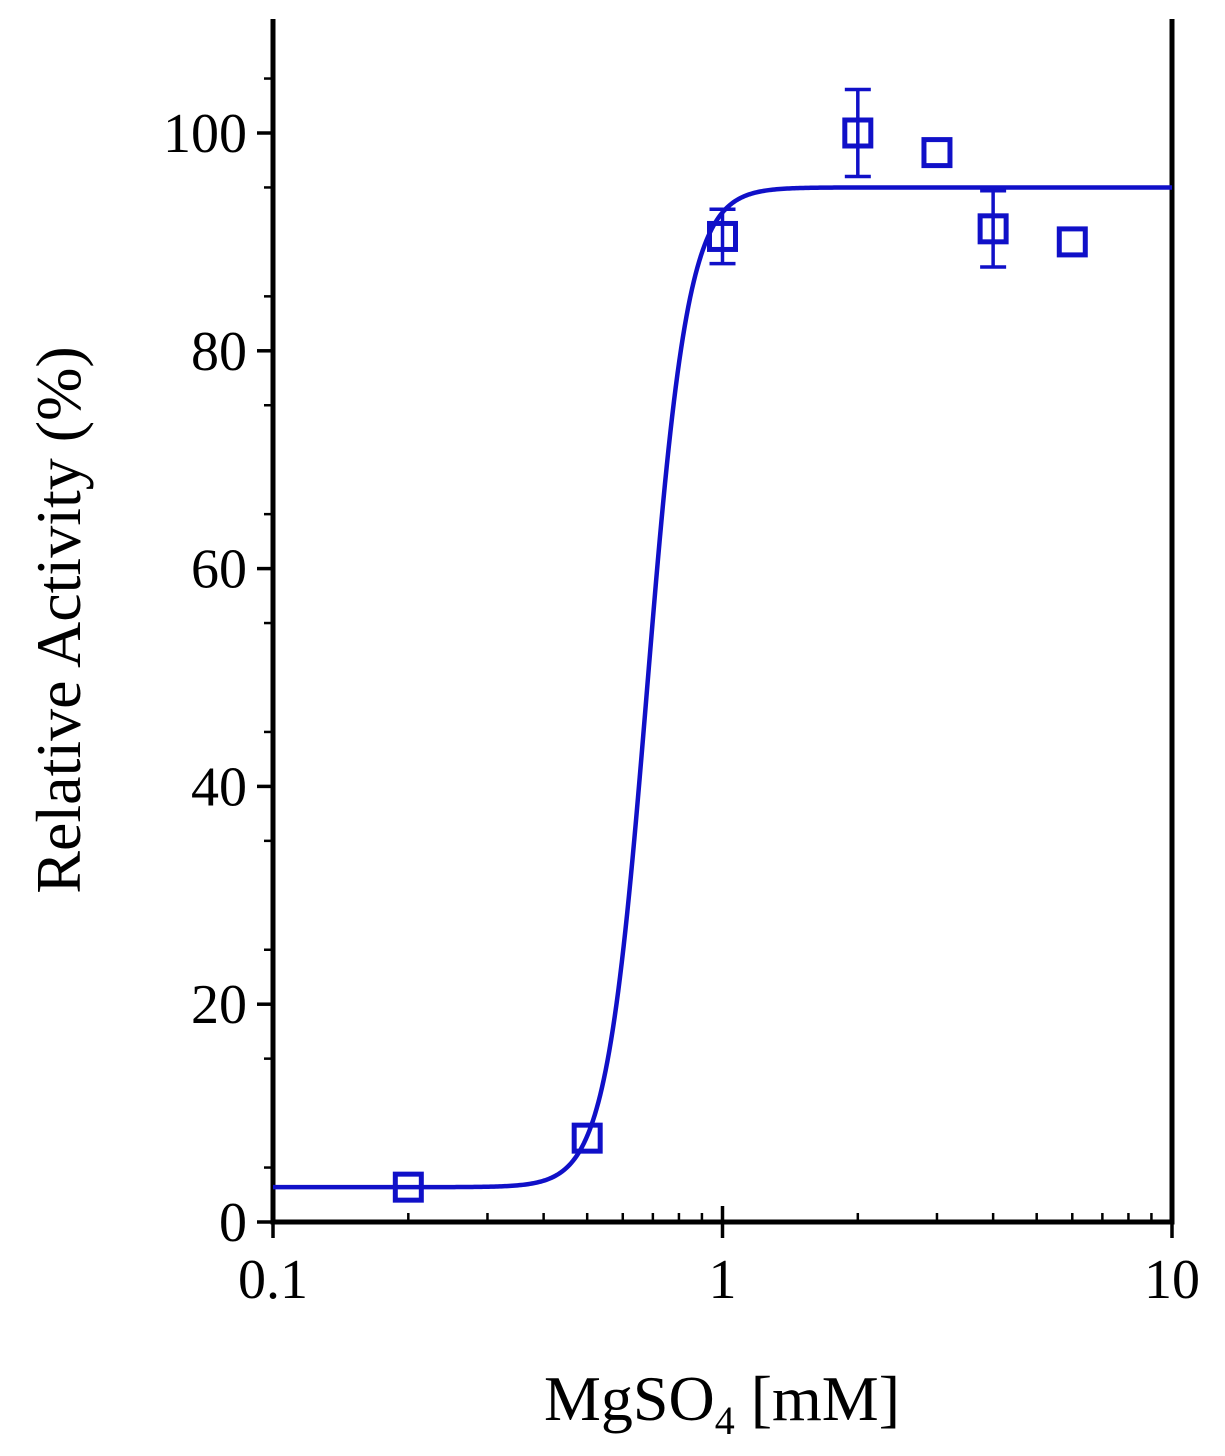 The width and height of the screenshot is (1225, 1456). I want to click on y-tick-label: 60, so click(219, 570).